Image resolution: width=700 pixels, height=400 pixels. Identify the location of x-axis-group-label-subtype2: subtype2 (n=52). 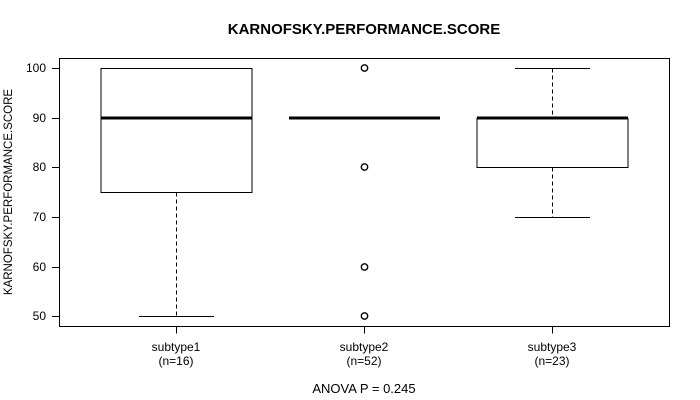
(364, 354).